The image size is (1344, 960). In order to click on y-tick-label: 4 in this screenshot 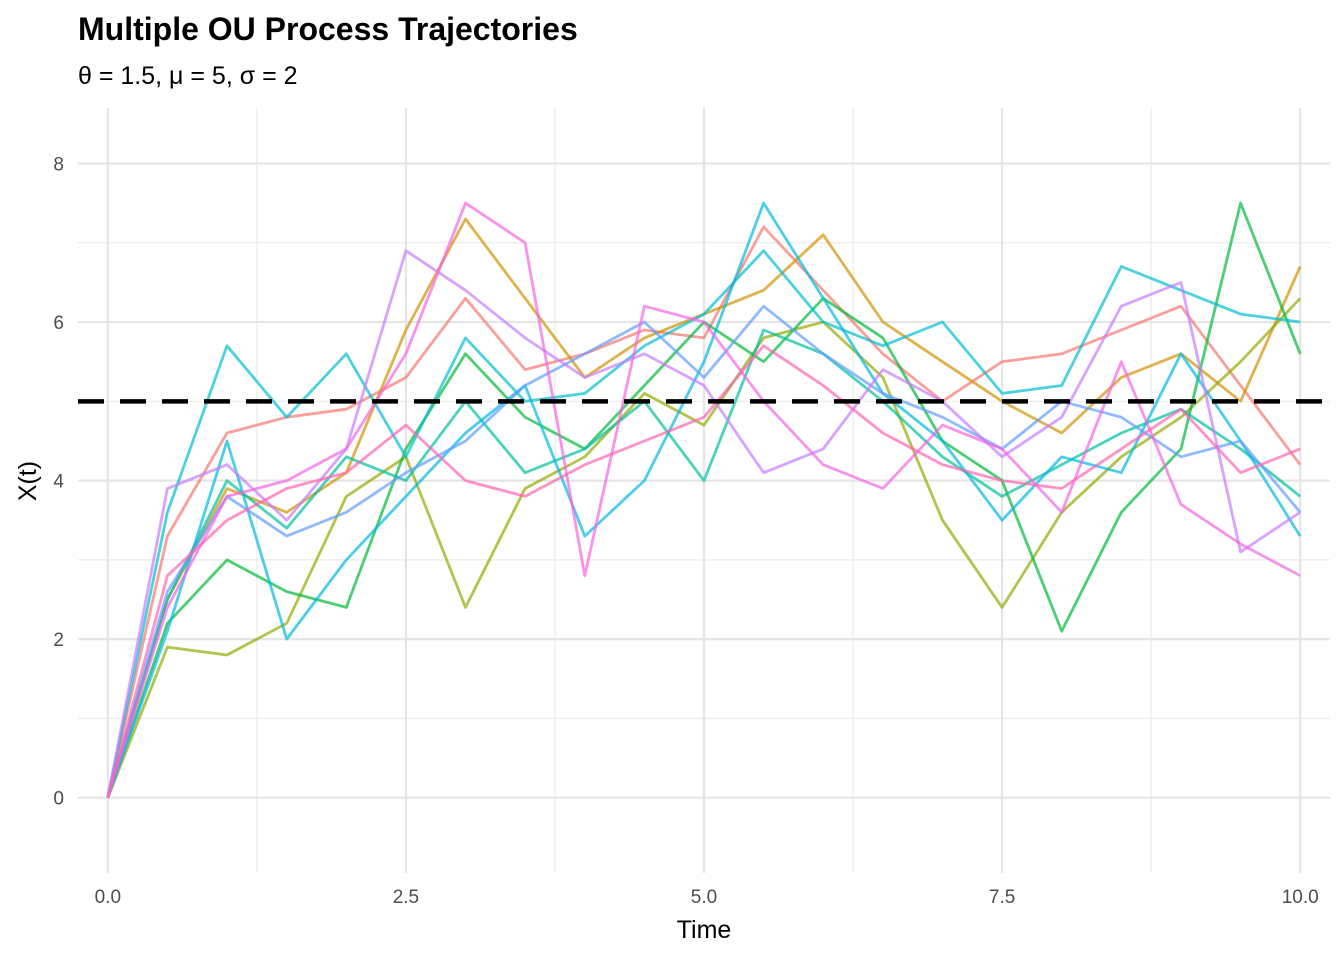, I will do `click(58, 482)`.